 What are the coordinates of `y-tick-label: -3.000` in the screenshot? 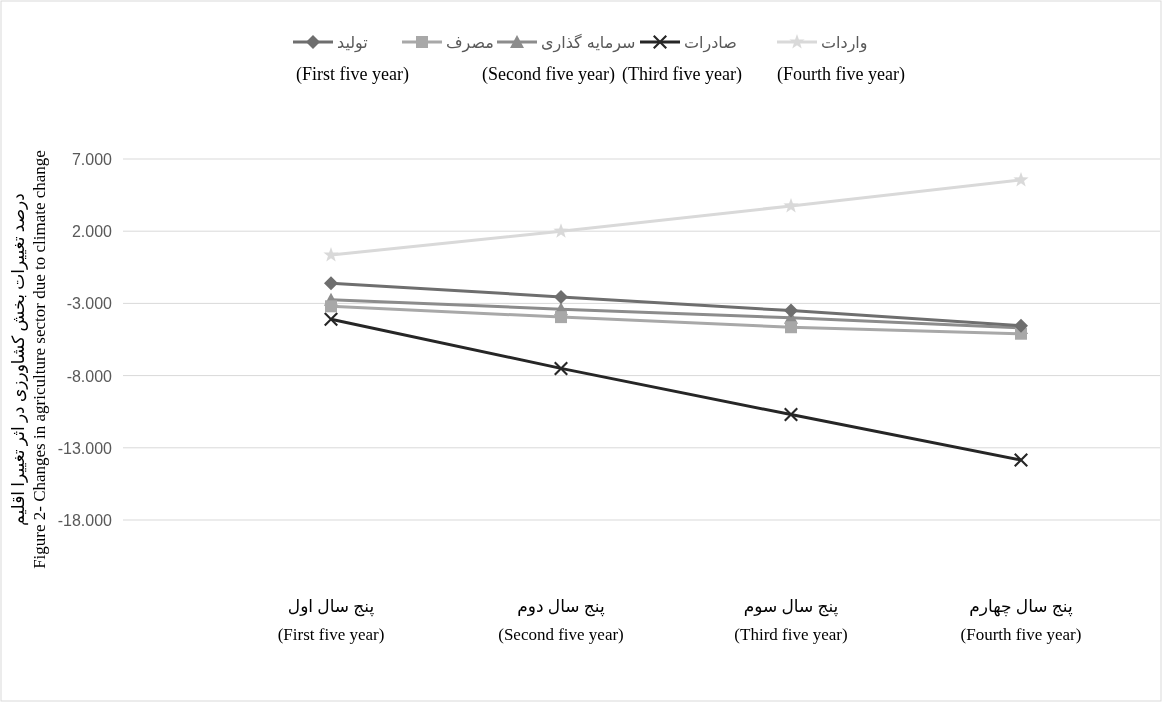 It's located at (89, 304).